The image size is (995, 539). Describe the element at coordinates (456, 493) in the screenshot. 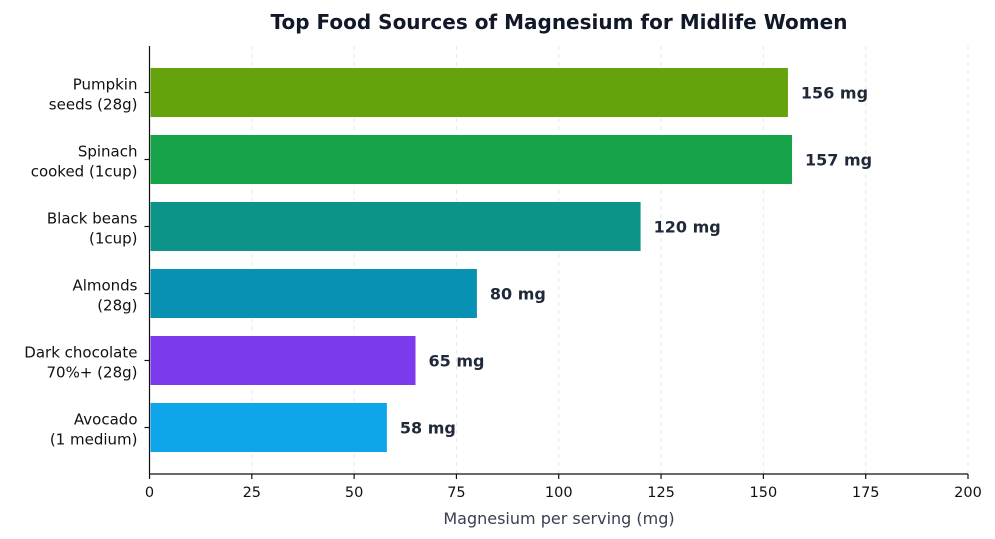

I see `x-tick-label: 75` at that location.